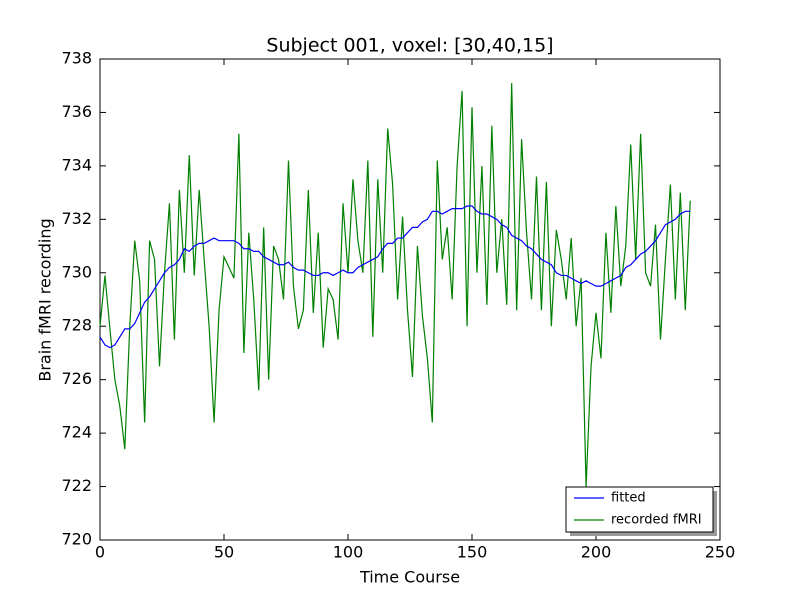  I want to click on y-tick-label: 720, so click(76, 539).